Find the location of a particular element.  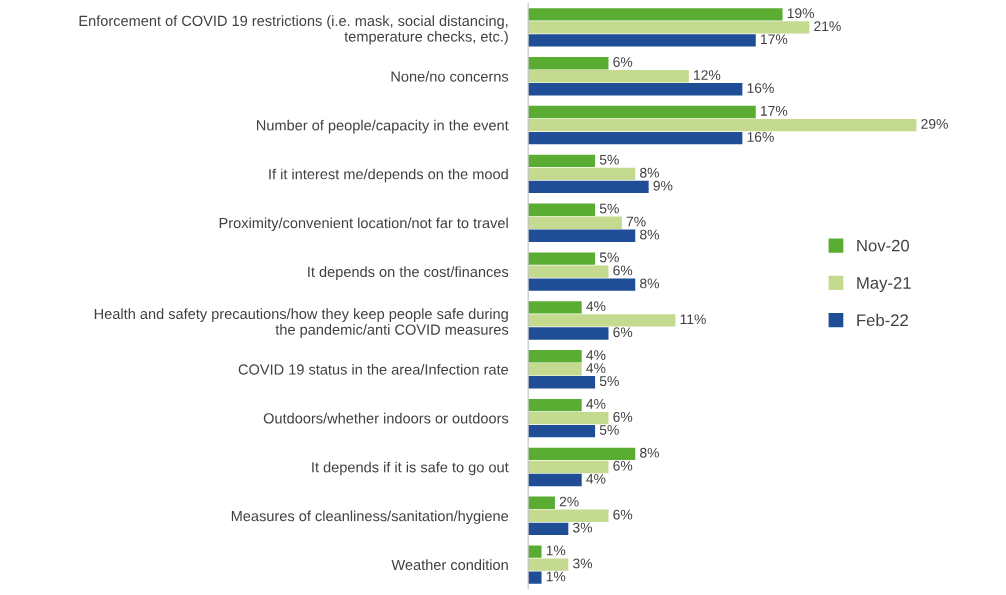

legend-label: Nov-20 is located at coordinates (883, 245).